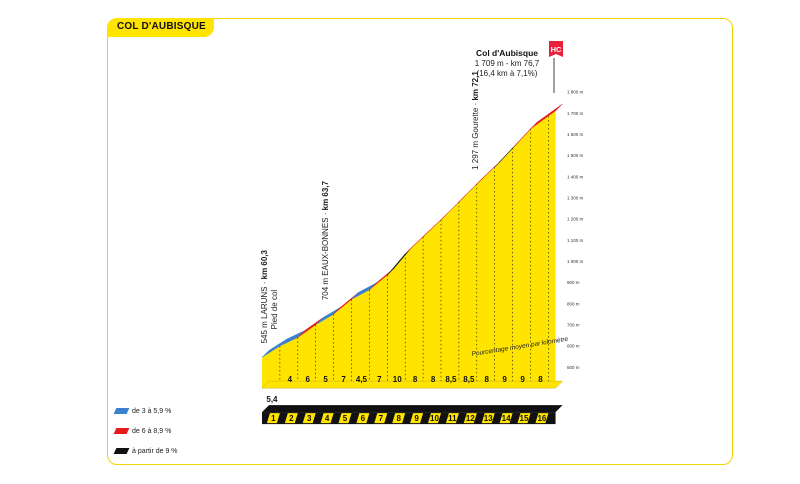  What do you see at coordinates (308, 379) in the screenshot?
I see `gradient-label-km-3: 6` at bounding box center [308, 379].